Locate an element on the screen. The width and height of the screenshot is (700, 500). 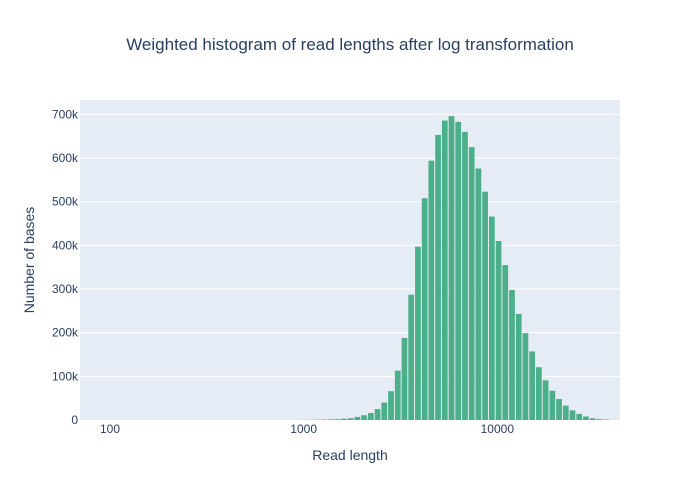
y-tick-label: 700k is located at coordinates (65, 114).